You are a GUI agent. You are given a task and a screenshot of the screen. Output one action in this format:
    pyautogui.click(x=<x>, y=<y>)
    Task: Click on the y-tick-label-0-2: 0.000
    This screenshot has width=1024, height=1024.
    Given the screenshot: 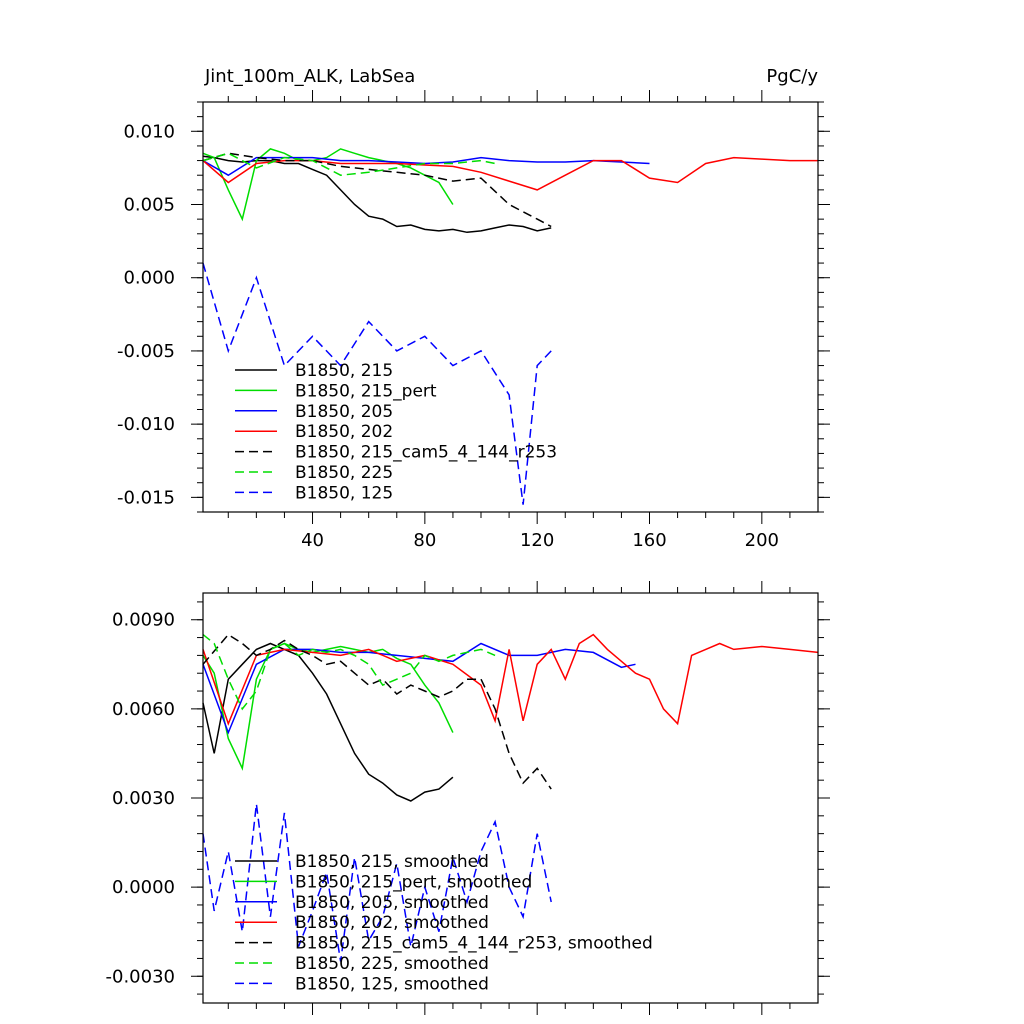 What is the action you would take?
    pyautogui.click(x=149, y=278)
    